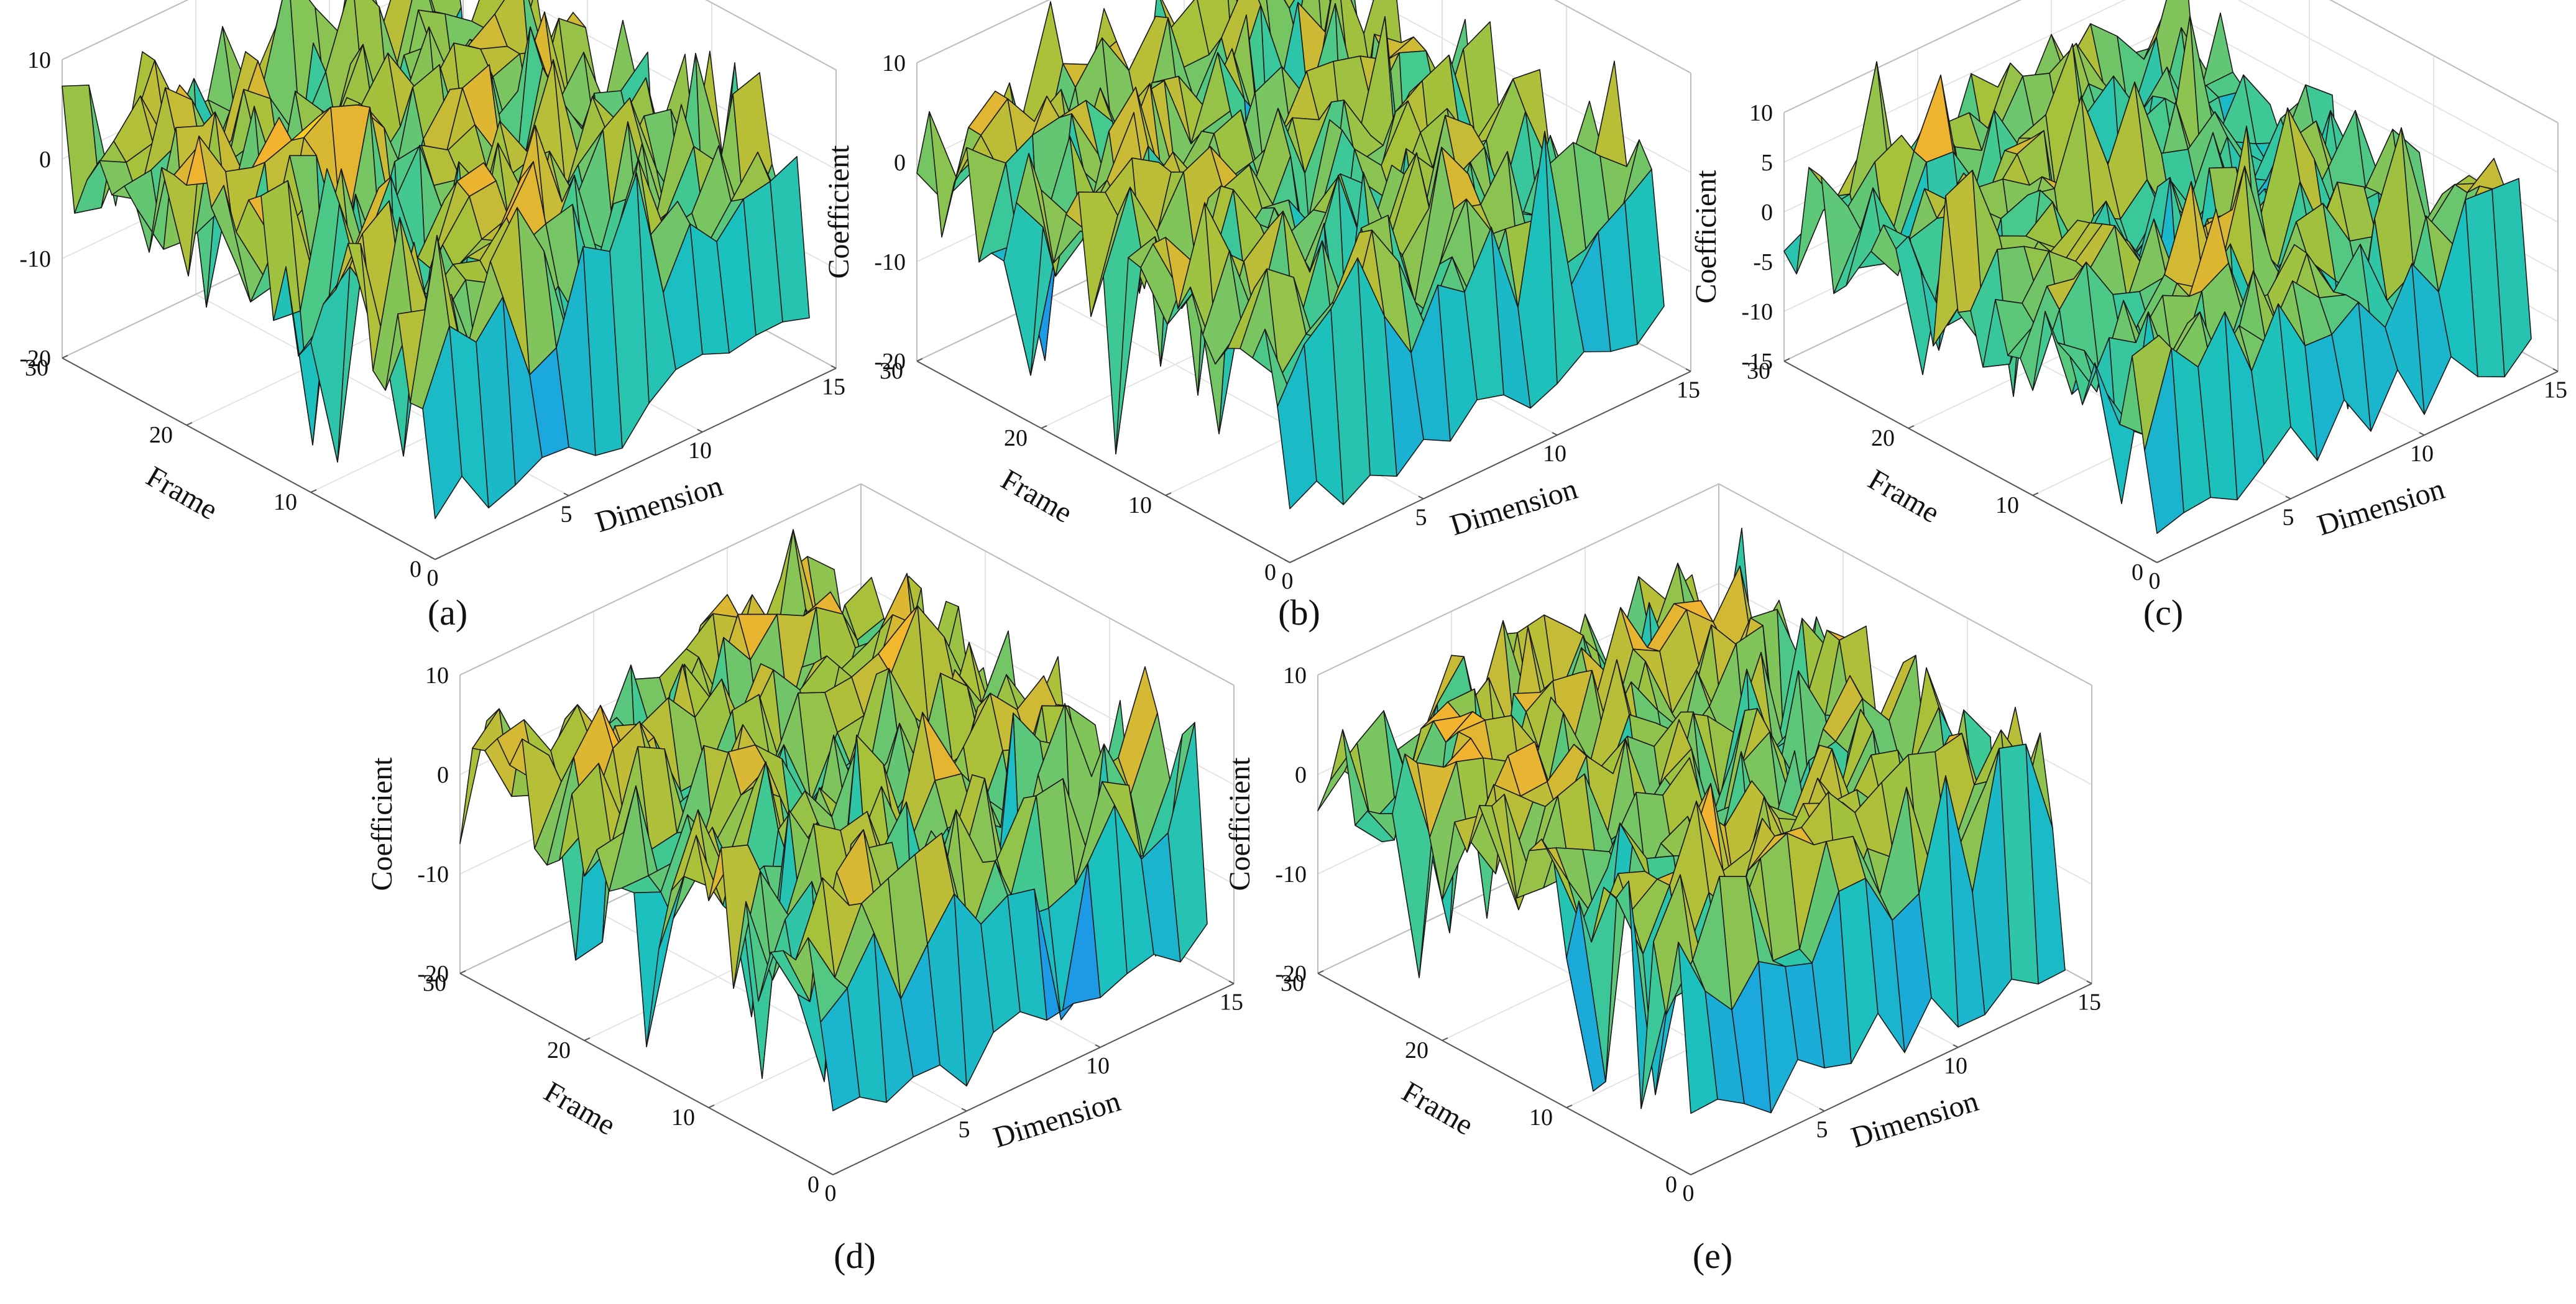  Describe the element at coordinates (855, 1256) in the screenshot. I see `panel-caption: (d)` at that location.